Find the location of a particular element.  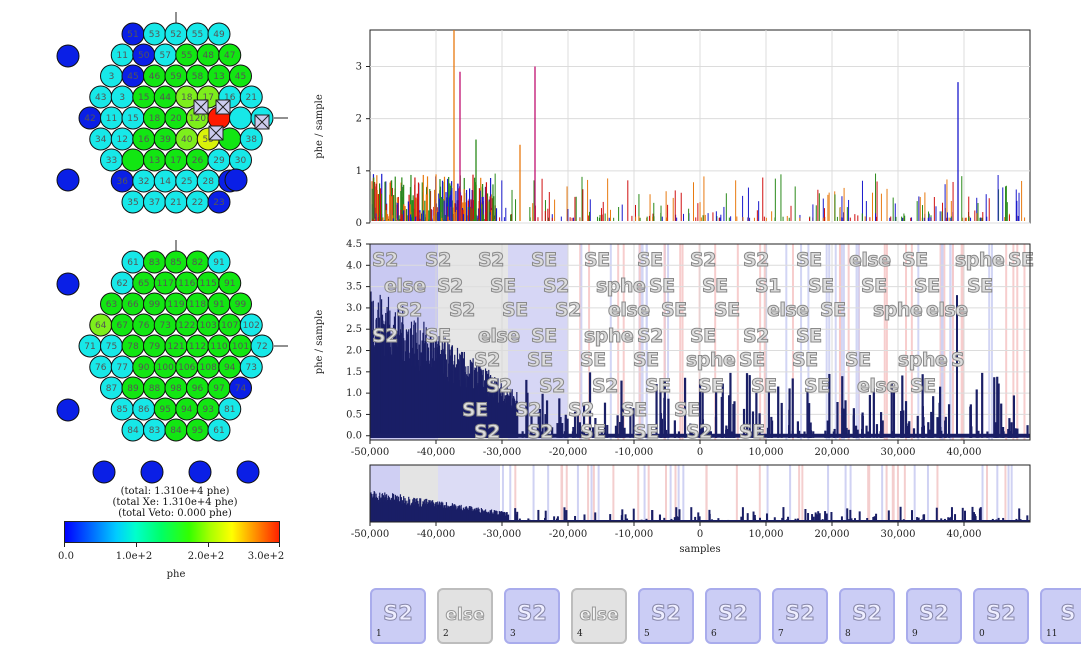

pmt-label: 79 is located at coordinates (155, 347).